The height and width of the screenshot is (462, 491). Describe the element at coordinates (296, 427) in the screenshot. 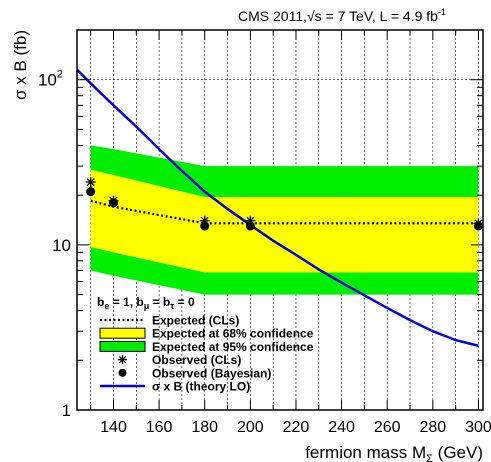

I see `x-tick-label: 220` at that location.